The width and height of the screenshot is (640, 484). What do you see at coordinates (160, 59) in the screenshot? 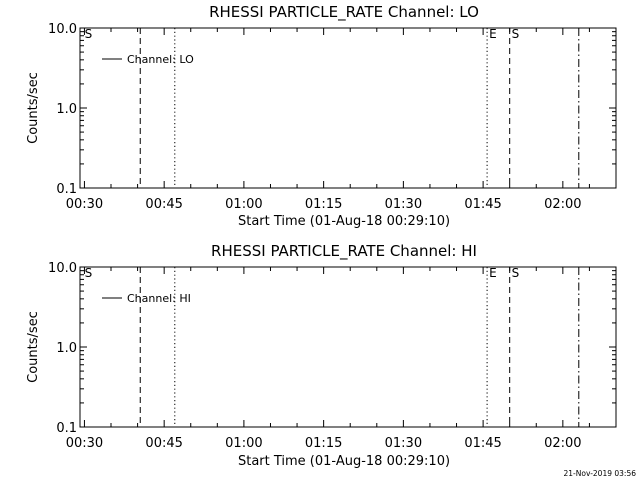
I see `legend-entry: Channel: LO` at bounding box center [160, 59].